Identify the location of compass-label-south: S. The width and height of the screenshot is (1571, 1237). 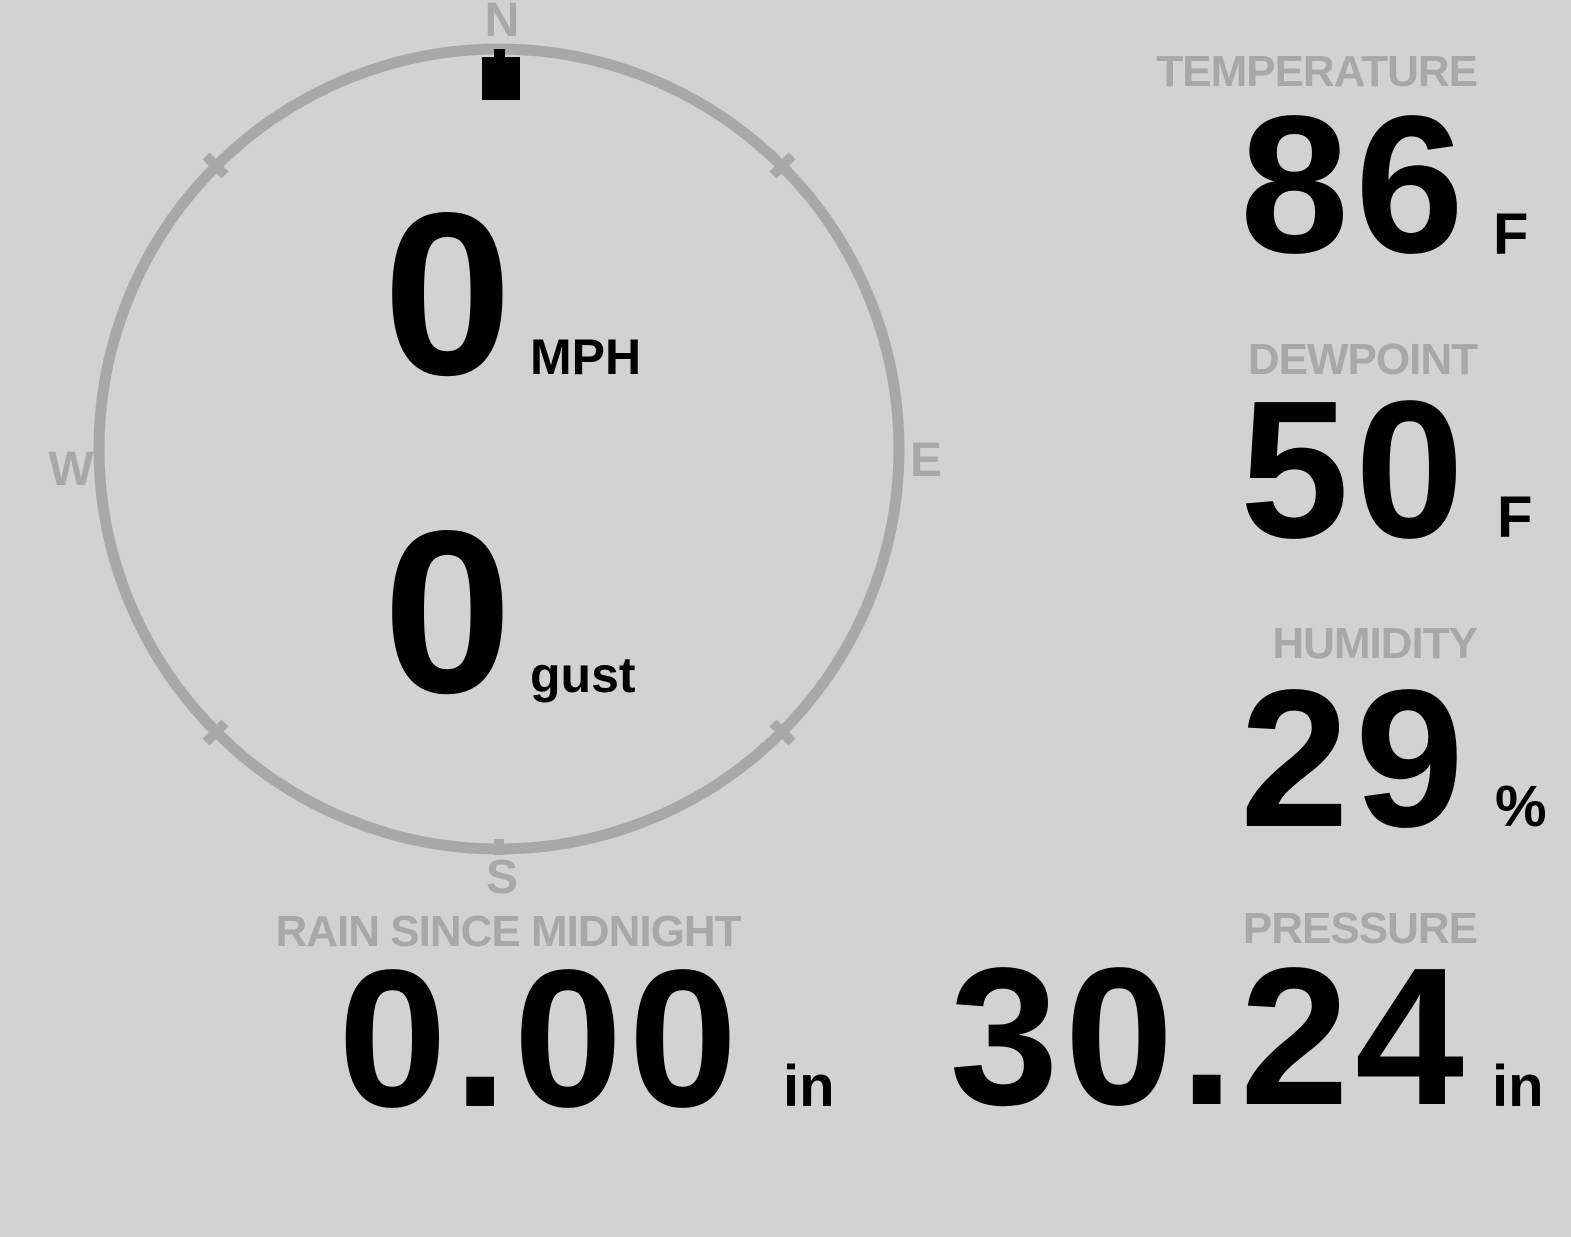
(502, 877).